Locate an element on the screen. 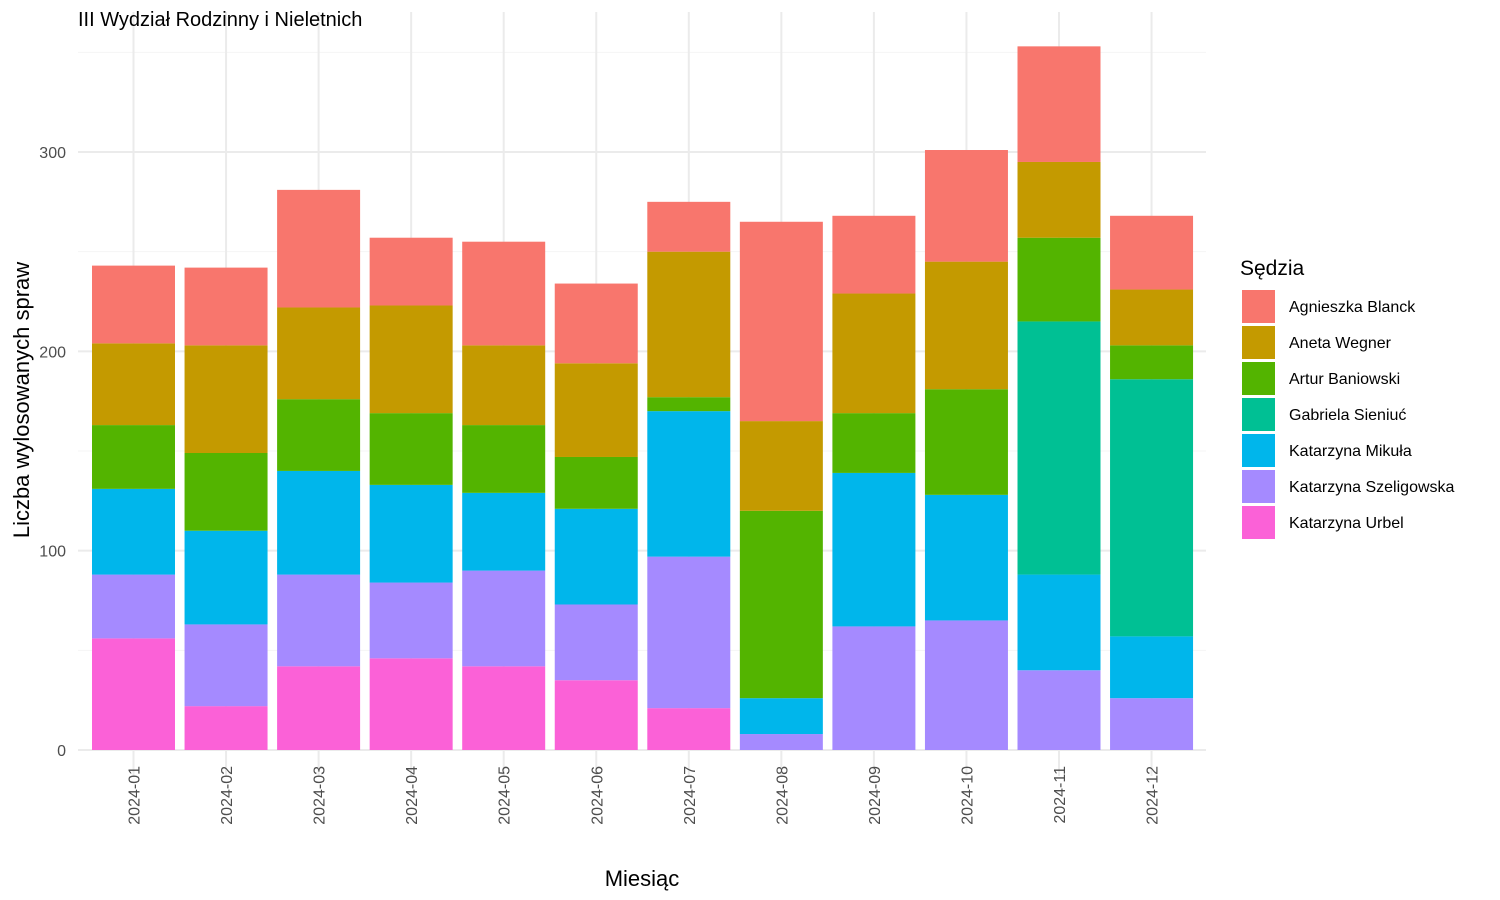  chart-title: III Wydział Rodzinny i Nieletnich is located at coordinates (220, 20).